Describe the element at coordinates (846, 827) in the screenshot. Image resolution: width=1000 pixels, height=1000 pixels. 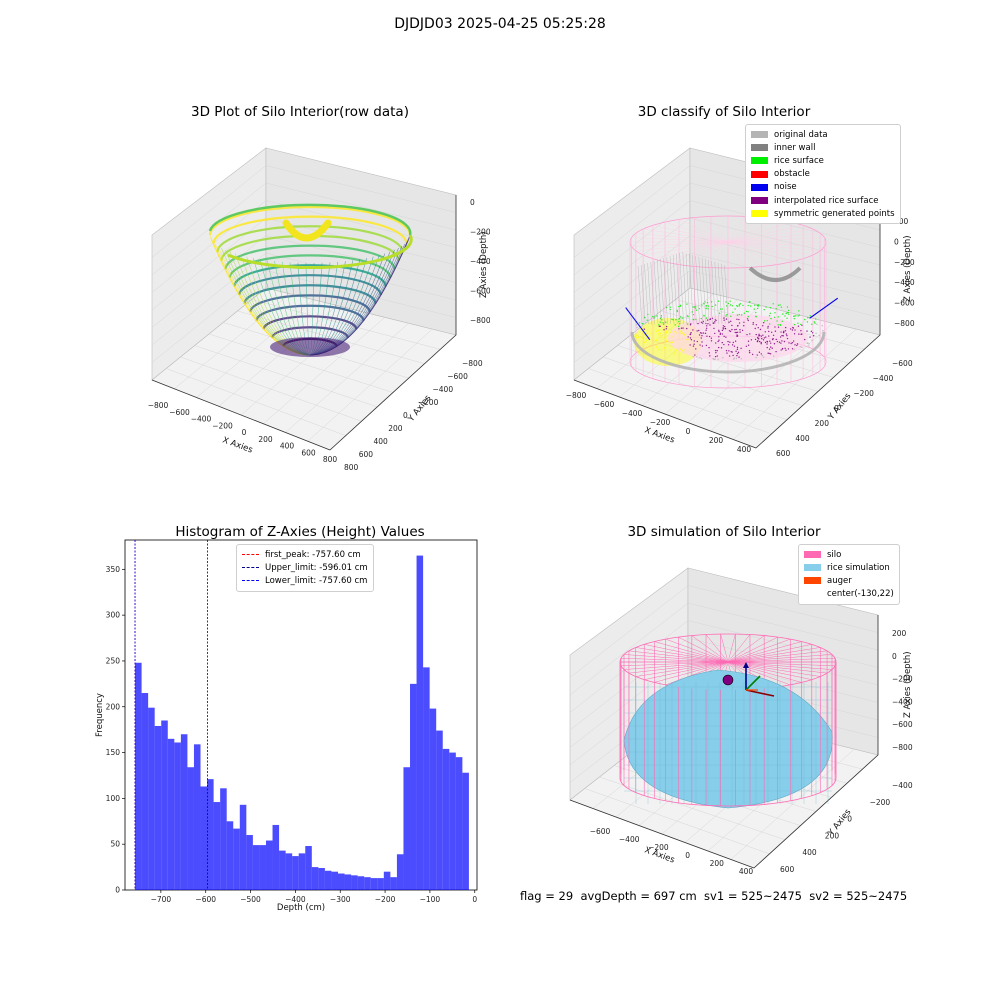
I see `panel4-y-ticks: 600 400 200 0 −200−400` at that location.